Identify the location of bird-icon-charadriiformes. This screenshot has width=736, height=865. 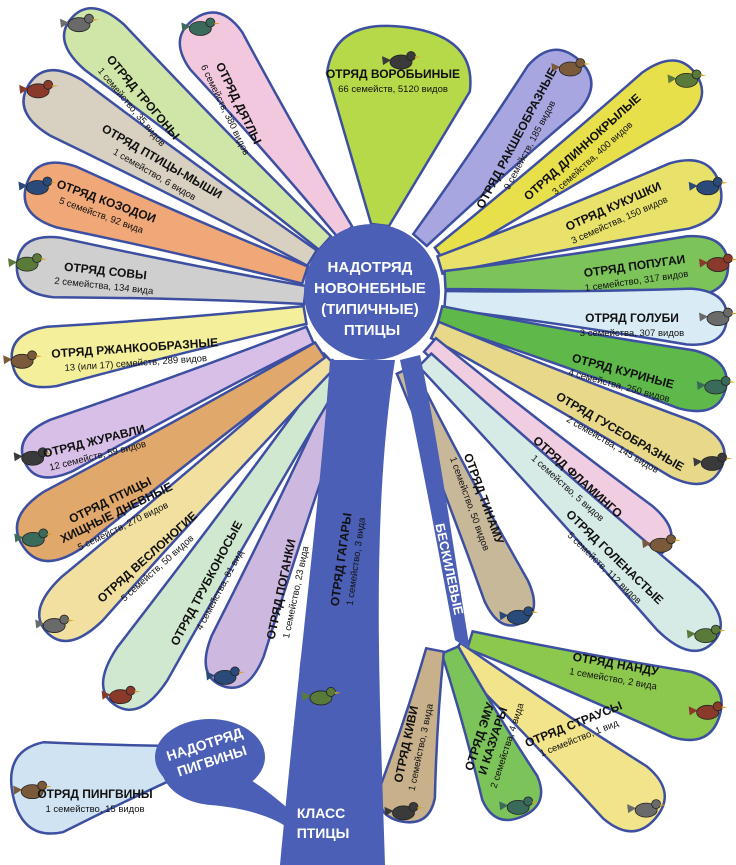
(23, 359).